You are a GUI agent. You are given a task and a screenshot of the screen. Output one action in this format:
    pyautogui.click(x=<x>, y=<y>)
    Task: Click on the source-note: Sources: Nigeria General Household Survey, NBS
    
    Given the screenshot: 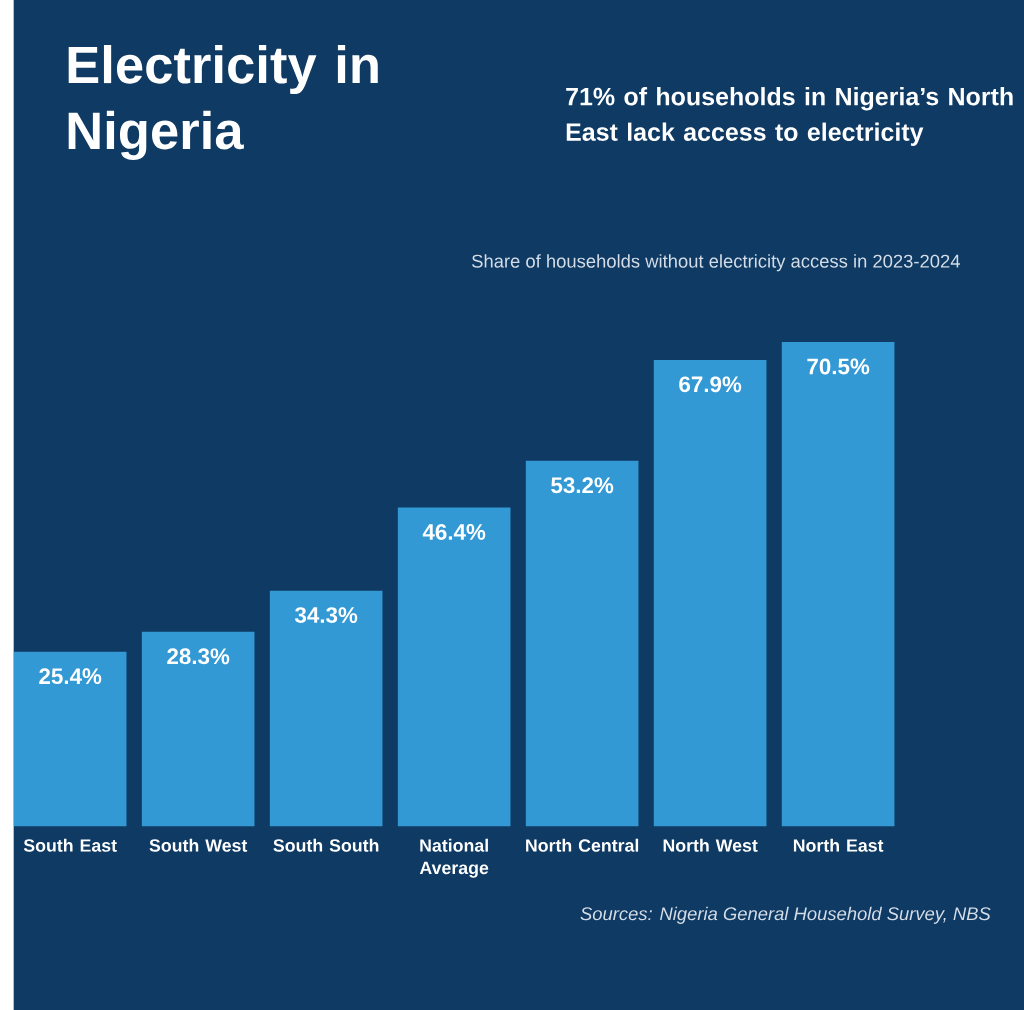 What is the action you would take?
    pyautogui.click(x=785, y=915)
    